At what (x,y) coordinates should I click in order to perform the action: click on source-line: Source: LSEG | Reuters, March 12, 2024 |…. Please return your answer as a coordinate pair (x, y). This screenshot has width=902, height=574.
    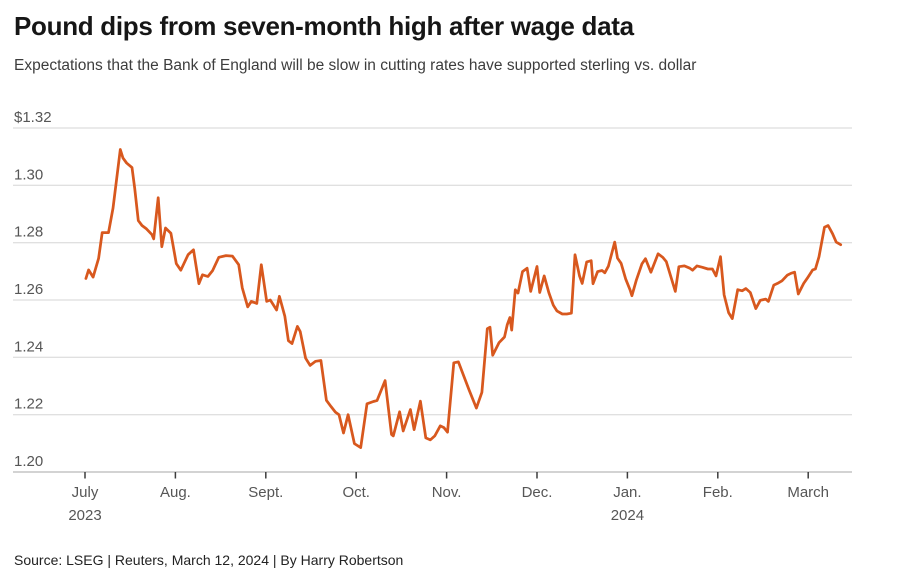
    Looking at the image, I should click on (209, 560).